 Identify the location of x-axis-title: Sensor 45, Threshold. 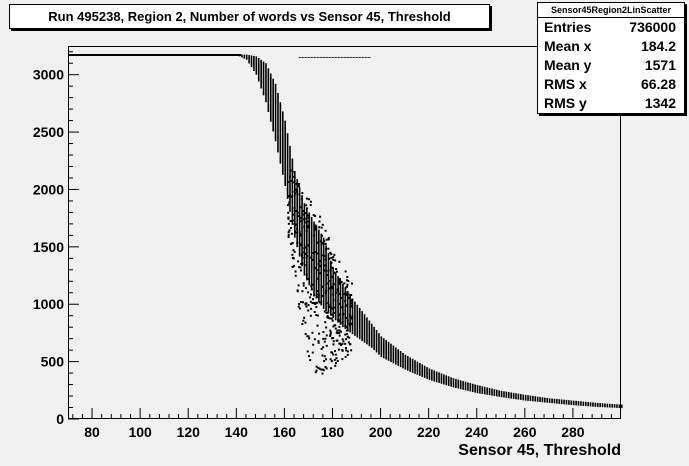
(539, 450).